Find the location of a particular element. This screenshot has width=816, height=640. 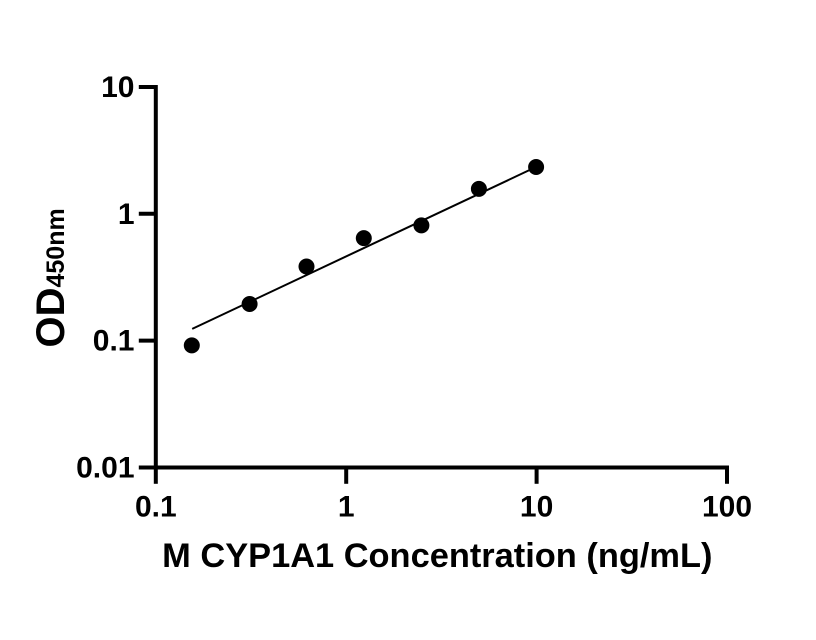

svg-text: 0.01 is located at coordinates (105, 468).